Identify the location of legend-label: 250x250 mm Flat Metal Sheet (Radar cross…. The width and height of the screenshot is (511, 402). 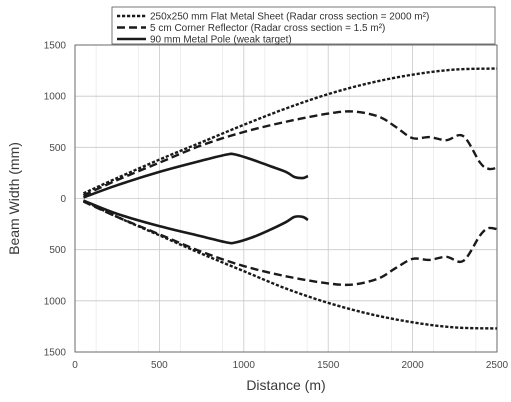
(289, 17).